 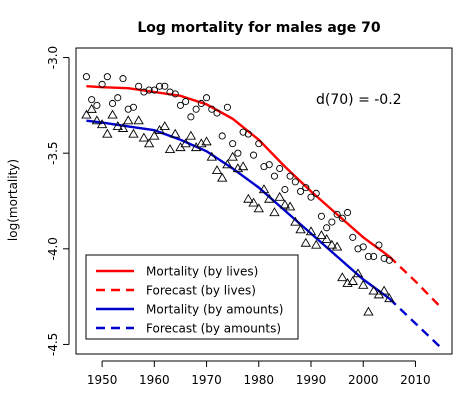 What do you see at coordinates (214, 310) in the screenshot?
I see `legend-label: Mortality (by amounts)` at bounding box center [214, 310].